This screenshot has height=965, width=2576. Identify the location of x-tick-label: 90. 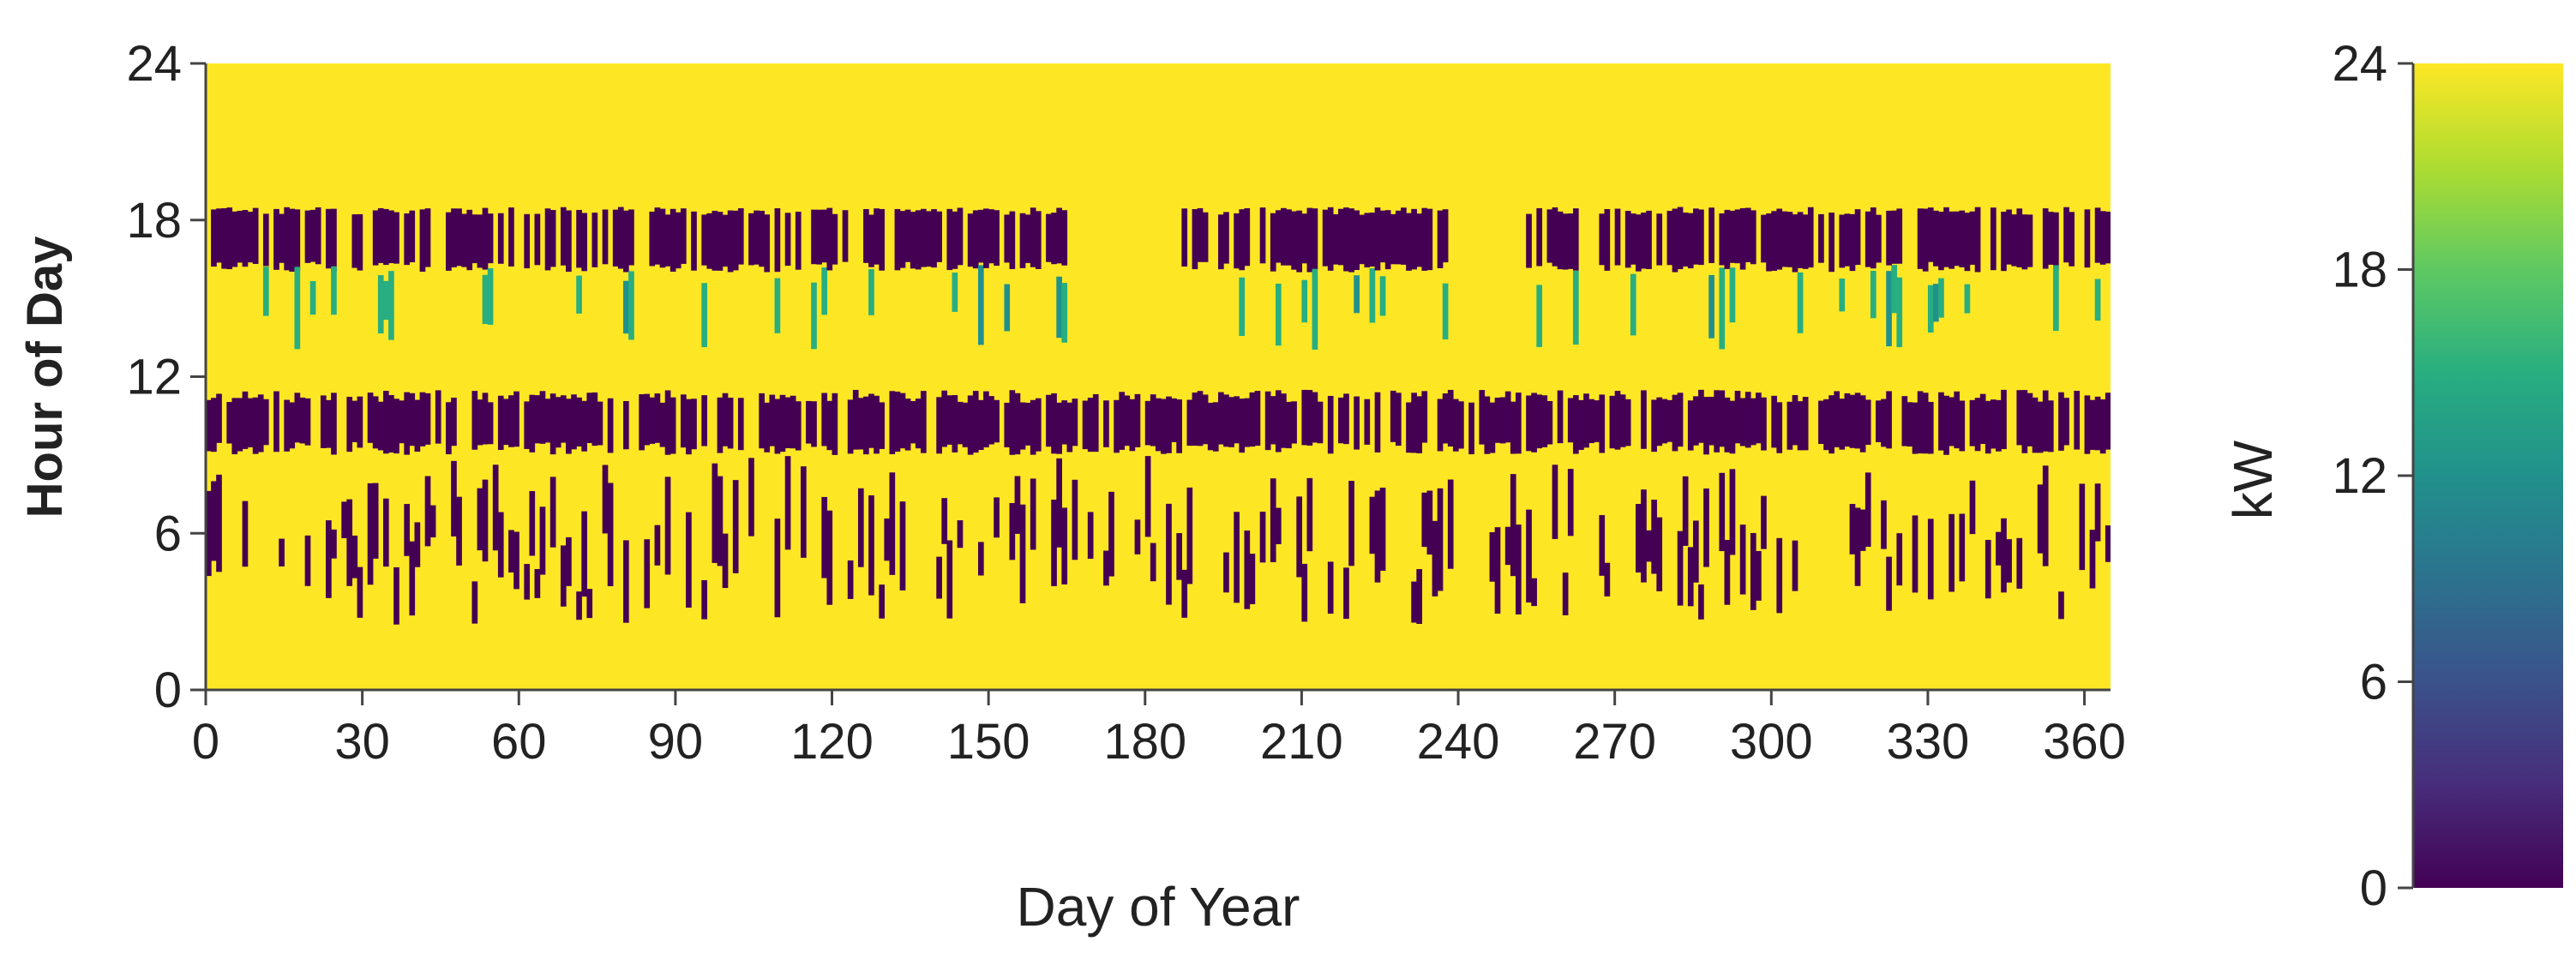
(676, 742).